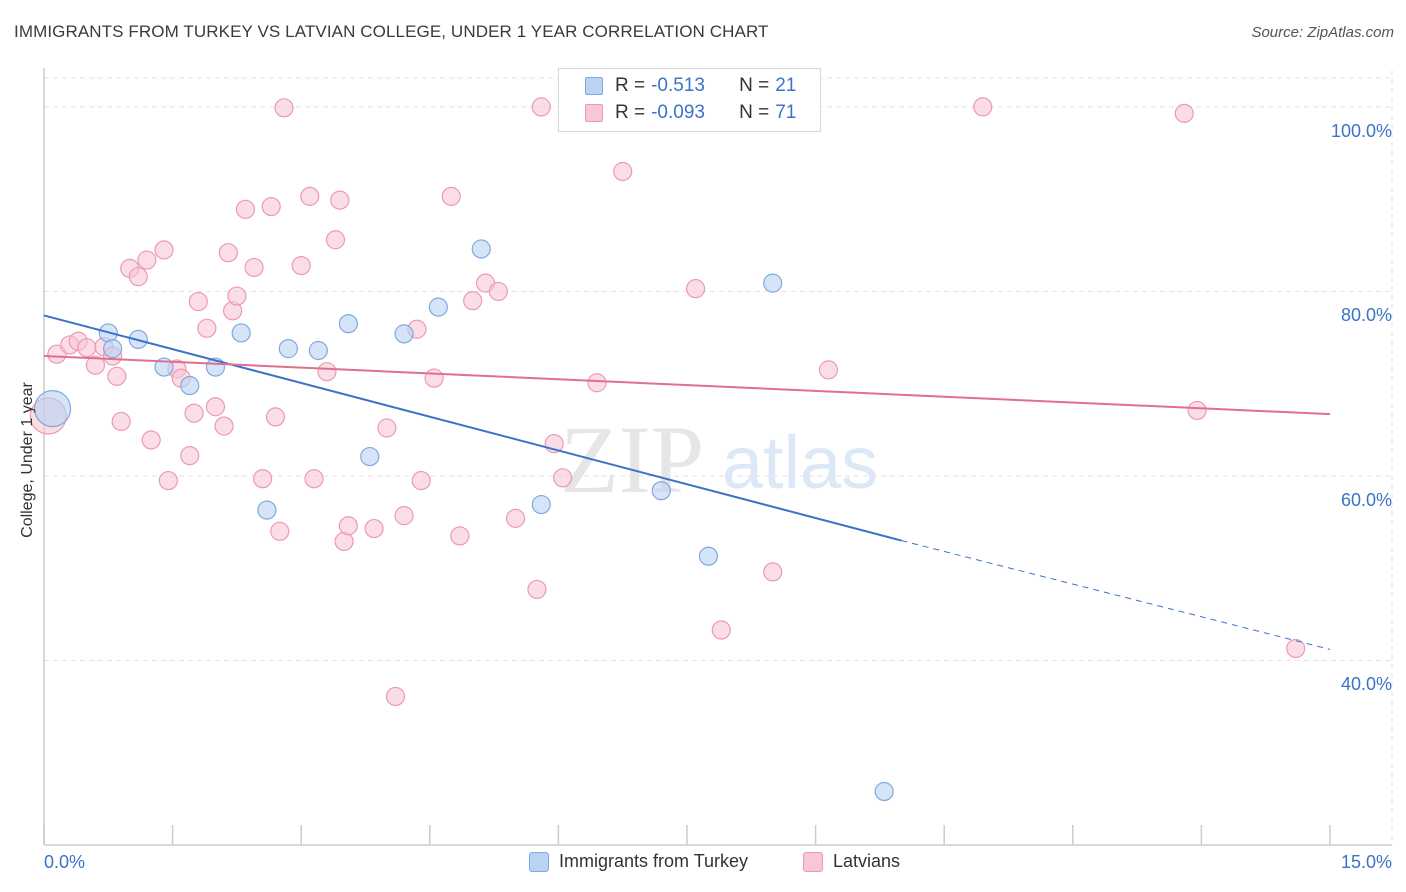 The width and height of the screenshot is (1406, 892). I want to click on x-tick-label-max: 15.0%, so click(1366, 862).